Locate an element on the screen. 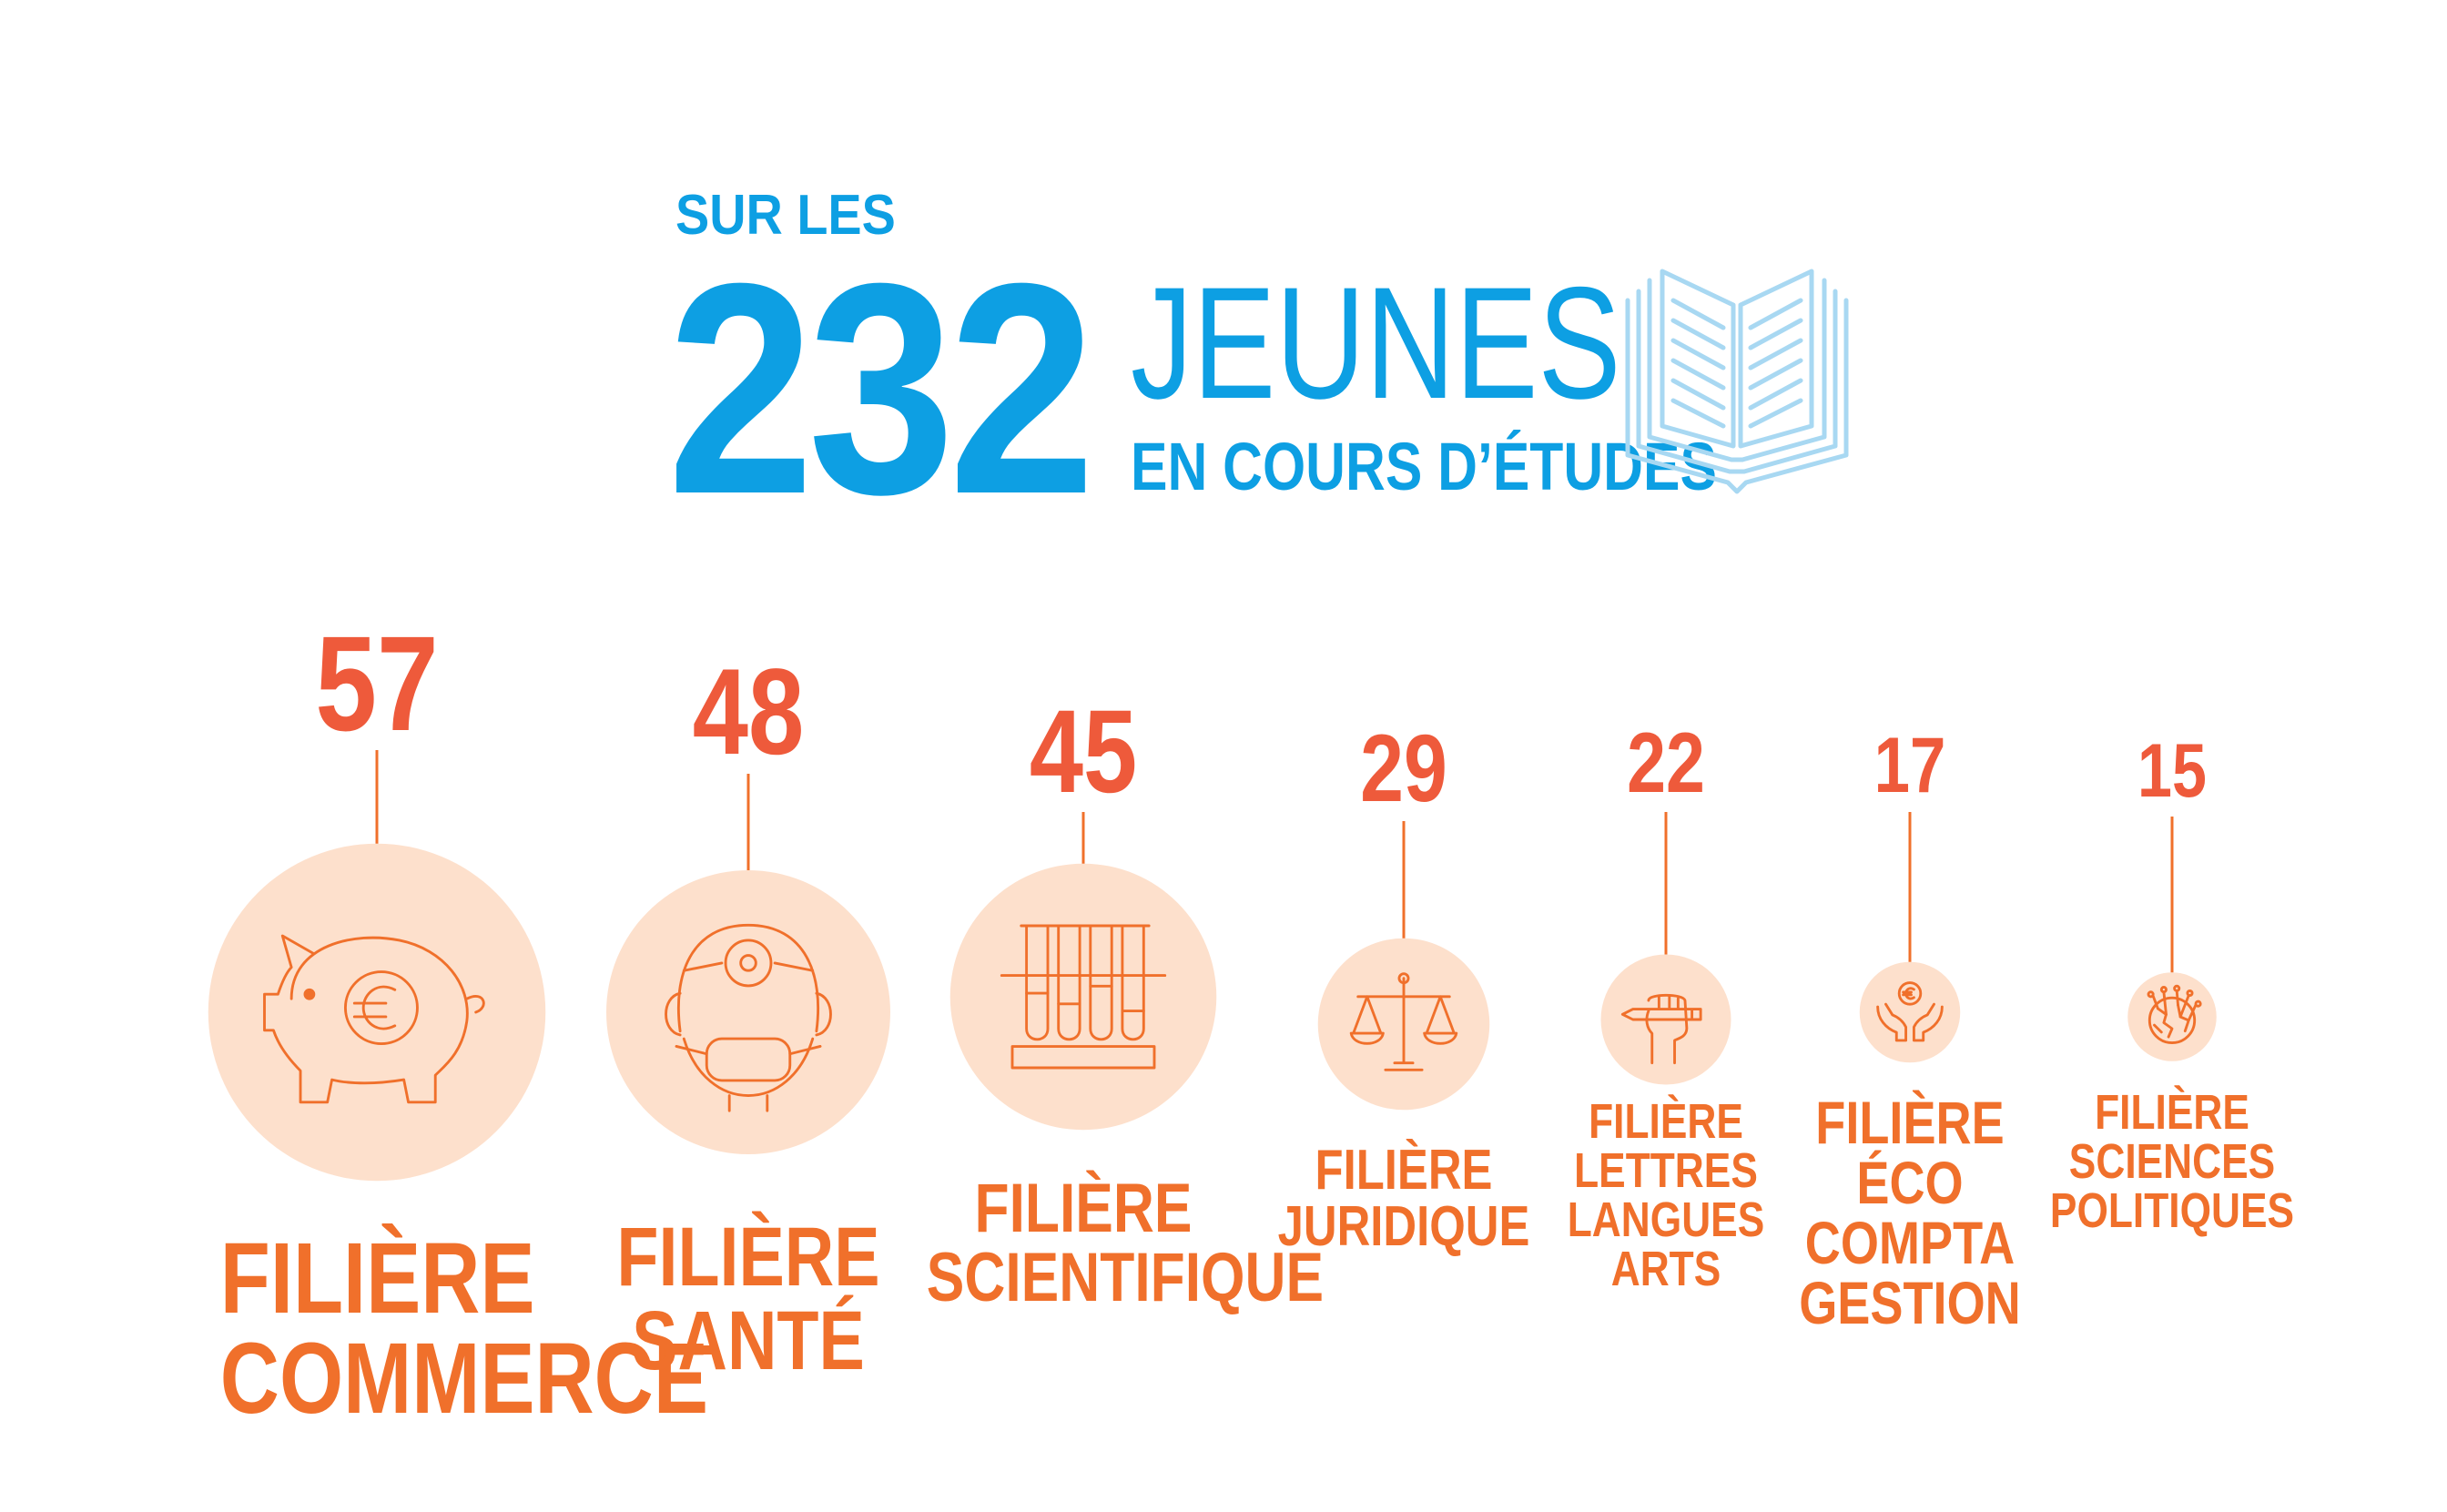  hands-coin-icon is located at coordinates (1910, 1011).